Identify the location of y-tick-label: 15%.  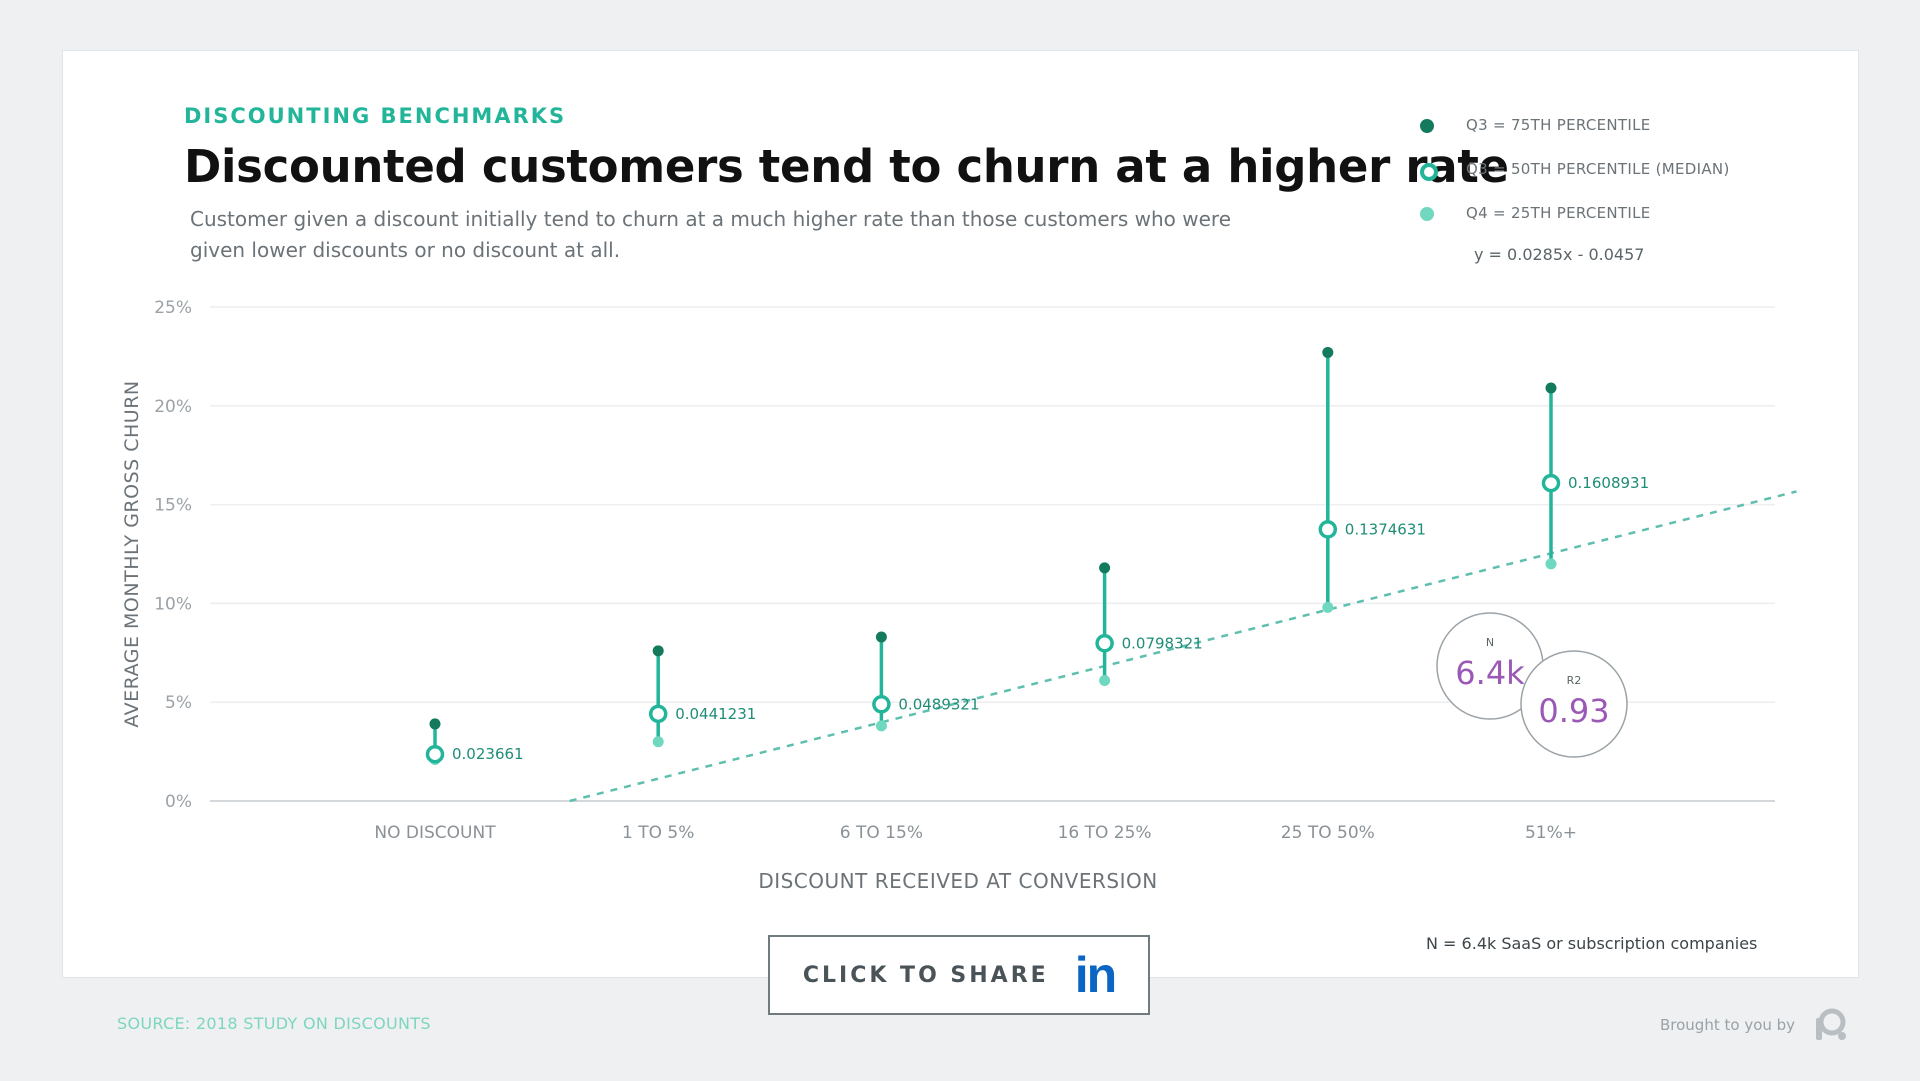
(173, 506).